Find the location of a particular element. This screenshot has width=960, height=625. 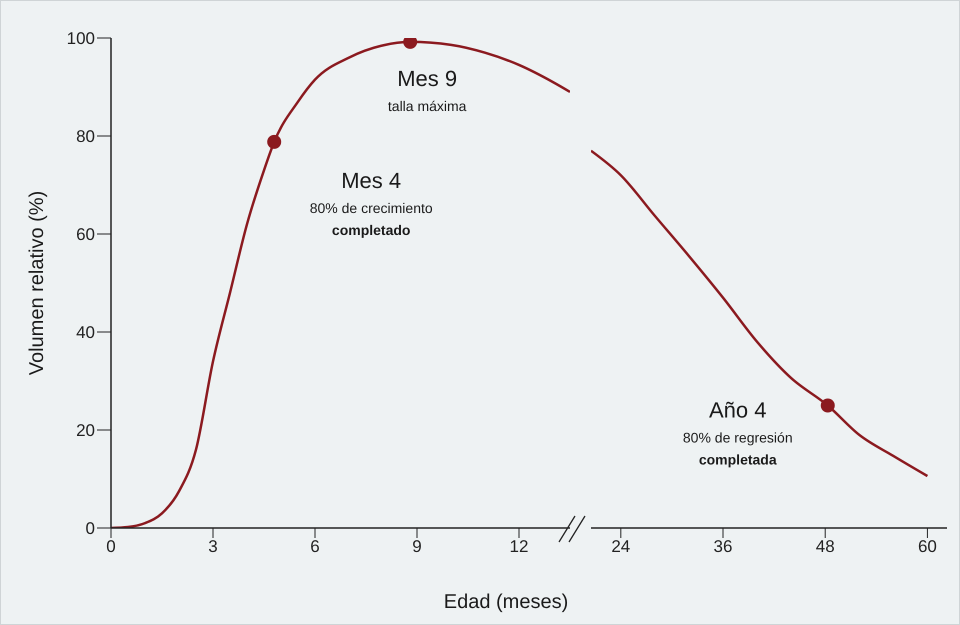

y-tick-label: 100 is located at coordinates (80, 38).